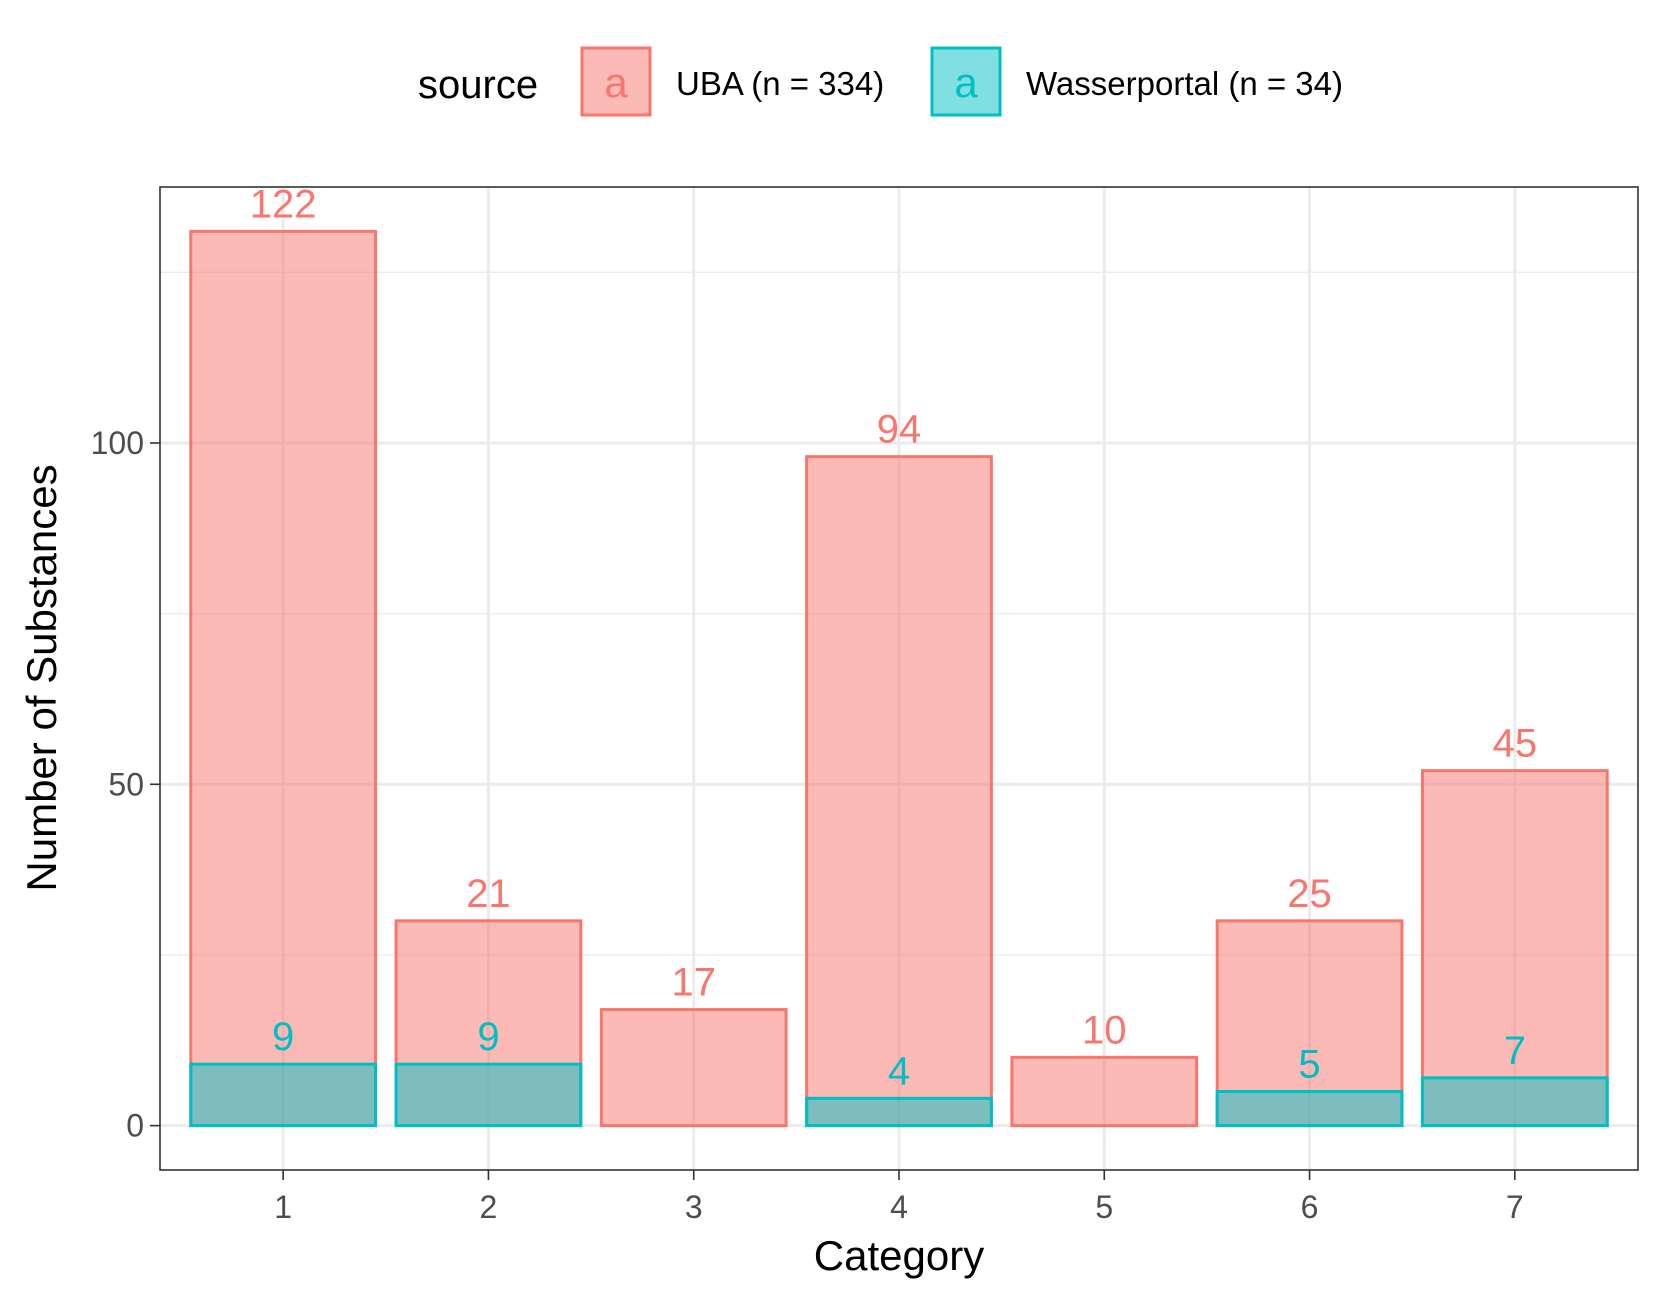  I want to click on data-label-uba-cat-4: 94, so click(899, 430).